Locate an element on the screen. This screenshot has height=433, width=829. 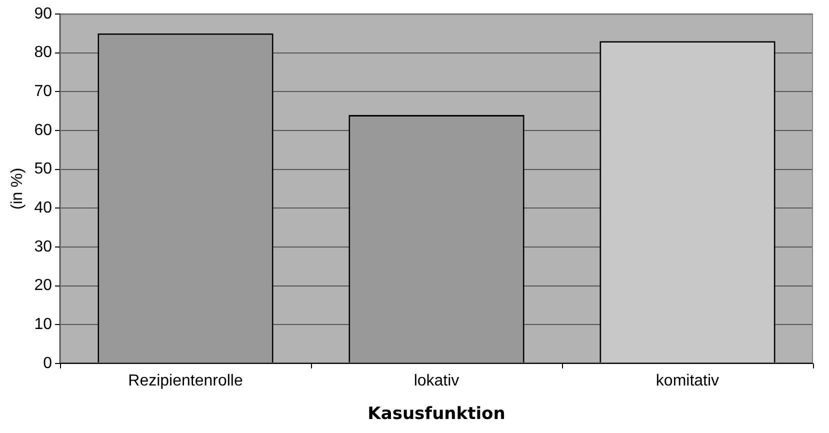
y-tick-label: 90 is located at coordinates (43, 13).